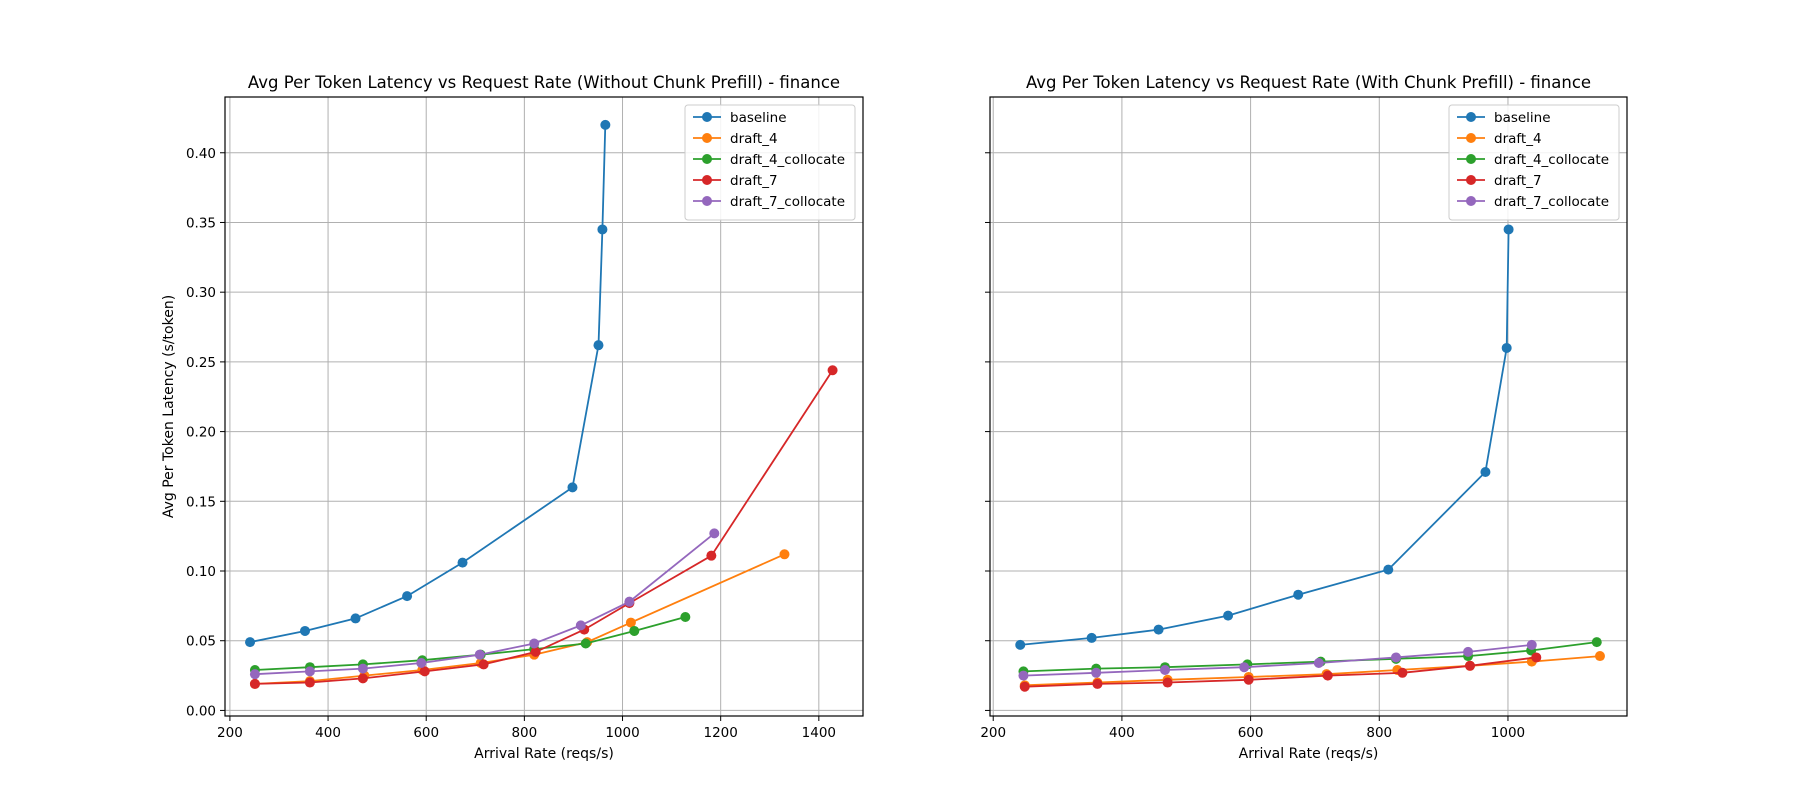 The image size is (1800, 800). I want to click on y-tick-label: 0.40, so click(201, 154).